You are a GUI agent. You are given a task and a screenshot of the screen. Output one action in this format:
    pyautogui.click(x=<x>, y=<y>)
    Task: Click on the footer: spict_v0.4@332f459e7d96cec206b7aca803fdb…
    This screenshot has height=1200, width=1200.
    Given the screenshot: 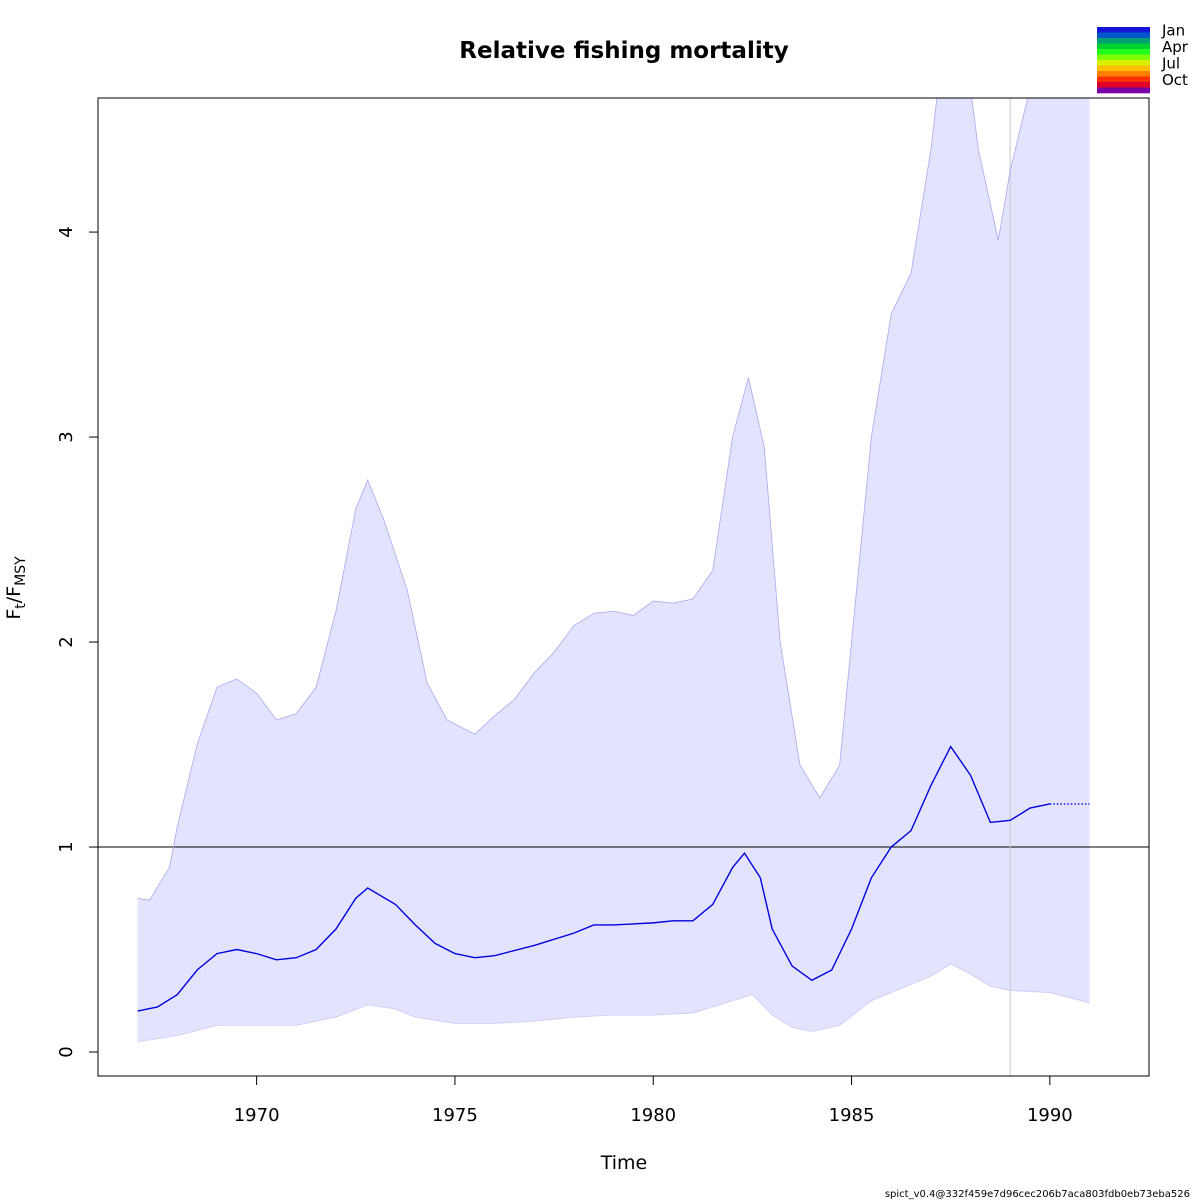 What is the action you would take?
    pyautogui.click(x=1037, y=1194)
    